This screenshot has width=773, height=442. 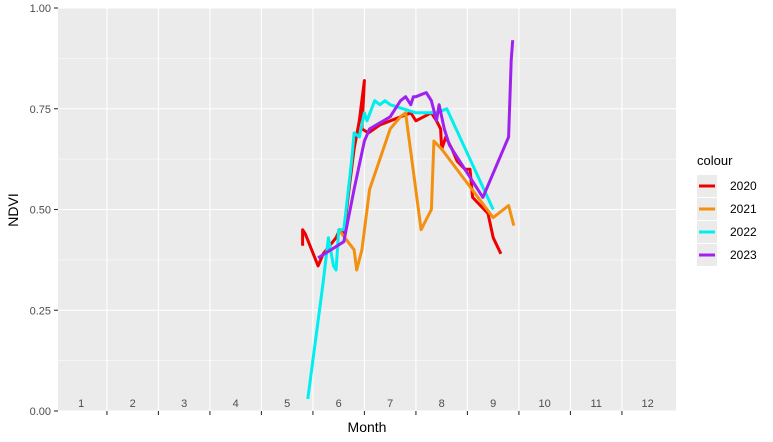 I want to click on x-tick-label: 9, so click(x=493, y=404).